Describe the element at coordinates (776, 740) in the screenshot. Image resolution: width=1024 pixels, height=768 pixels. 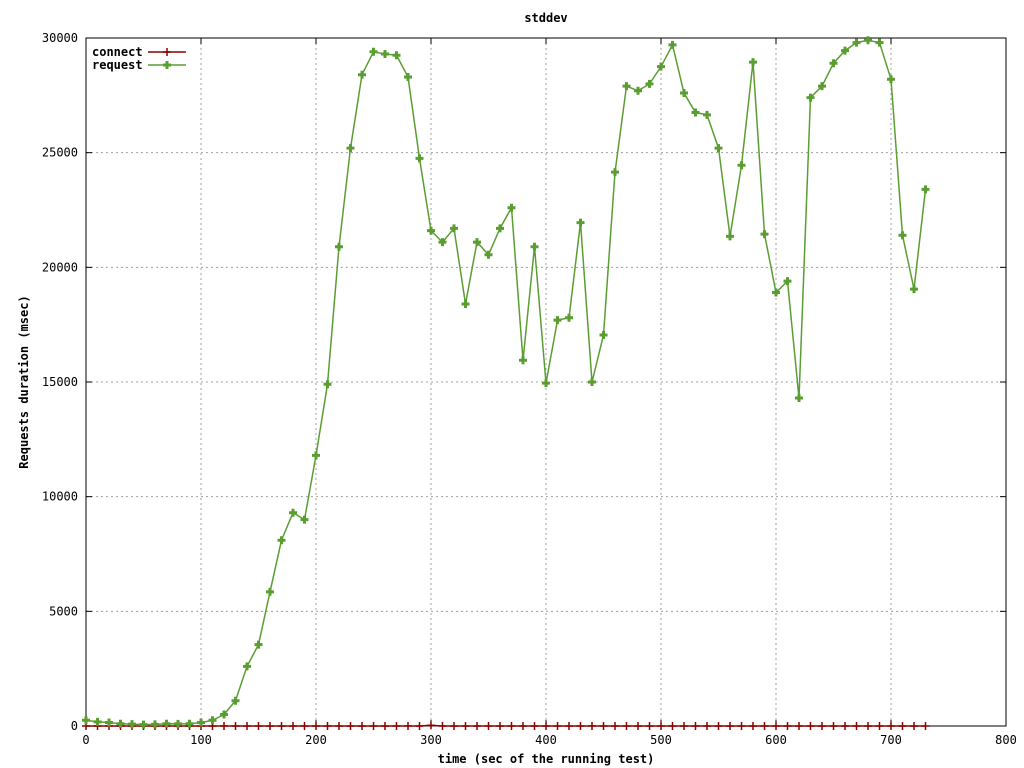
I see `x-tick-label: 600` at that location.